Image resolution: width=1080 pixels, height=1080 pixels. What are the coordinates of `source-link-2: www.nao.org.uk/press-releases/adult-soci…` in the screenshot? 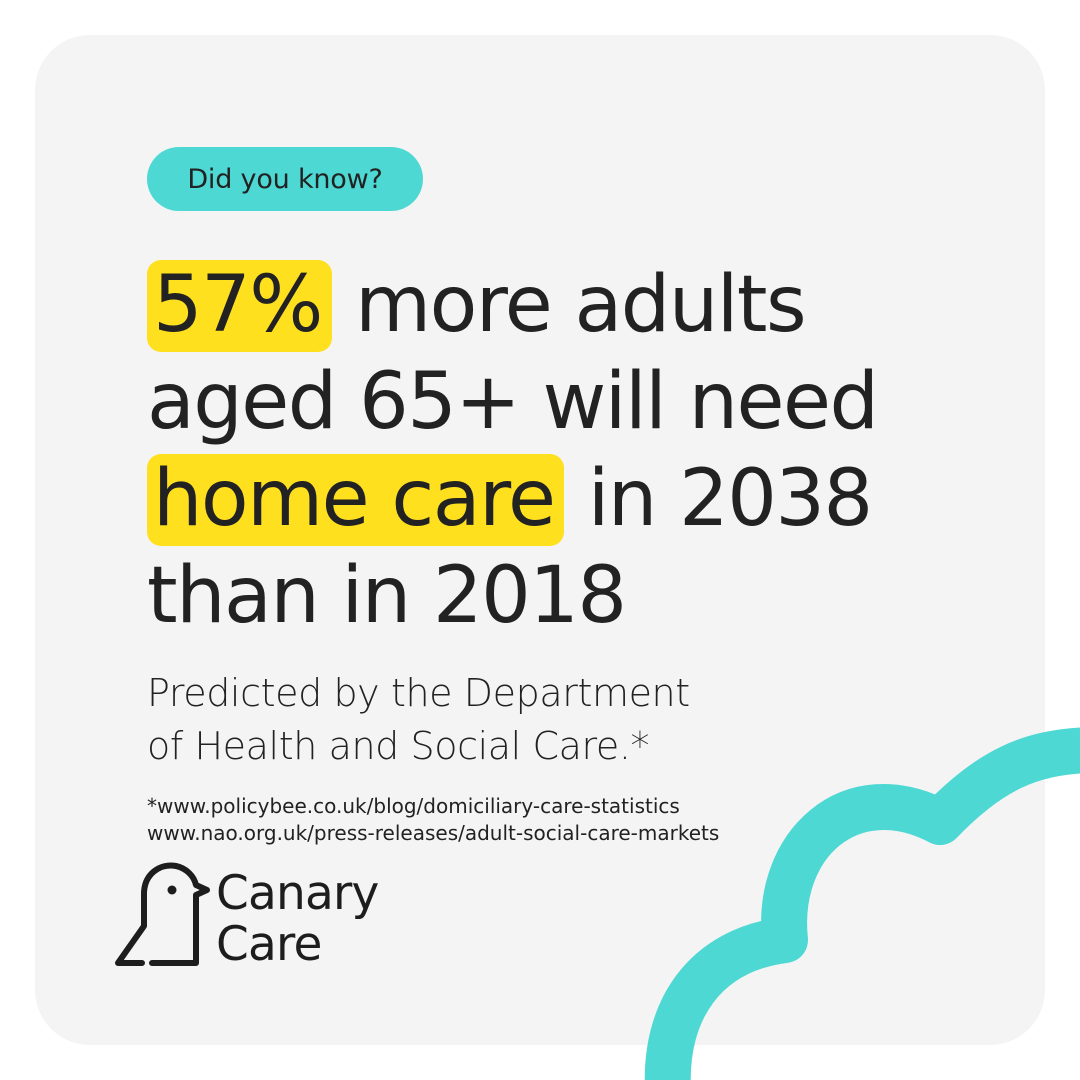 It's located at (433, 833).